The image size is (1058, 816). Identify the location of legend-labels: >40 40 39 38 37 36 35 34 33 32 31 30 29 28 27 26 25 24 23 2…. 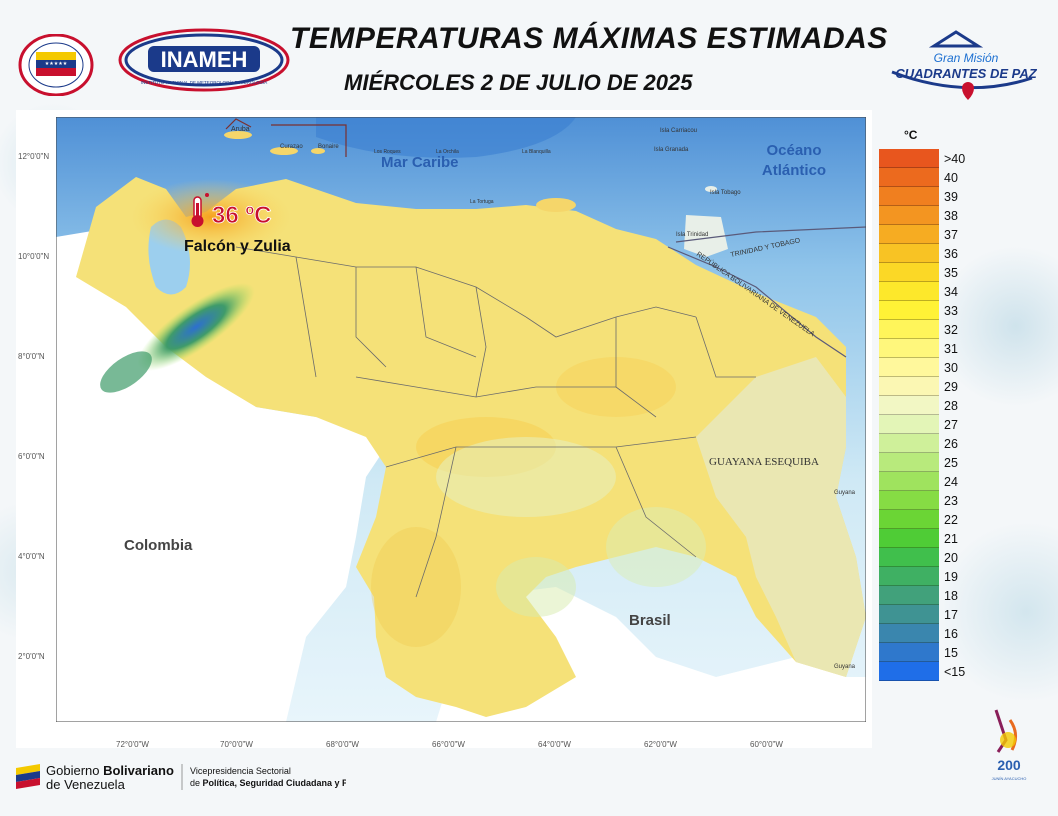
(954, 417).